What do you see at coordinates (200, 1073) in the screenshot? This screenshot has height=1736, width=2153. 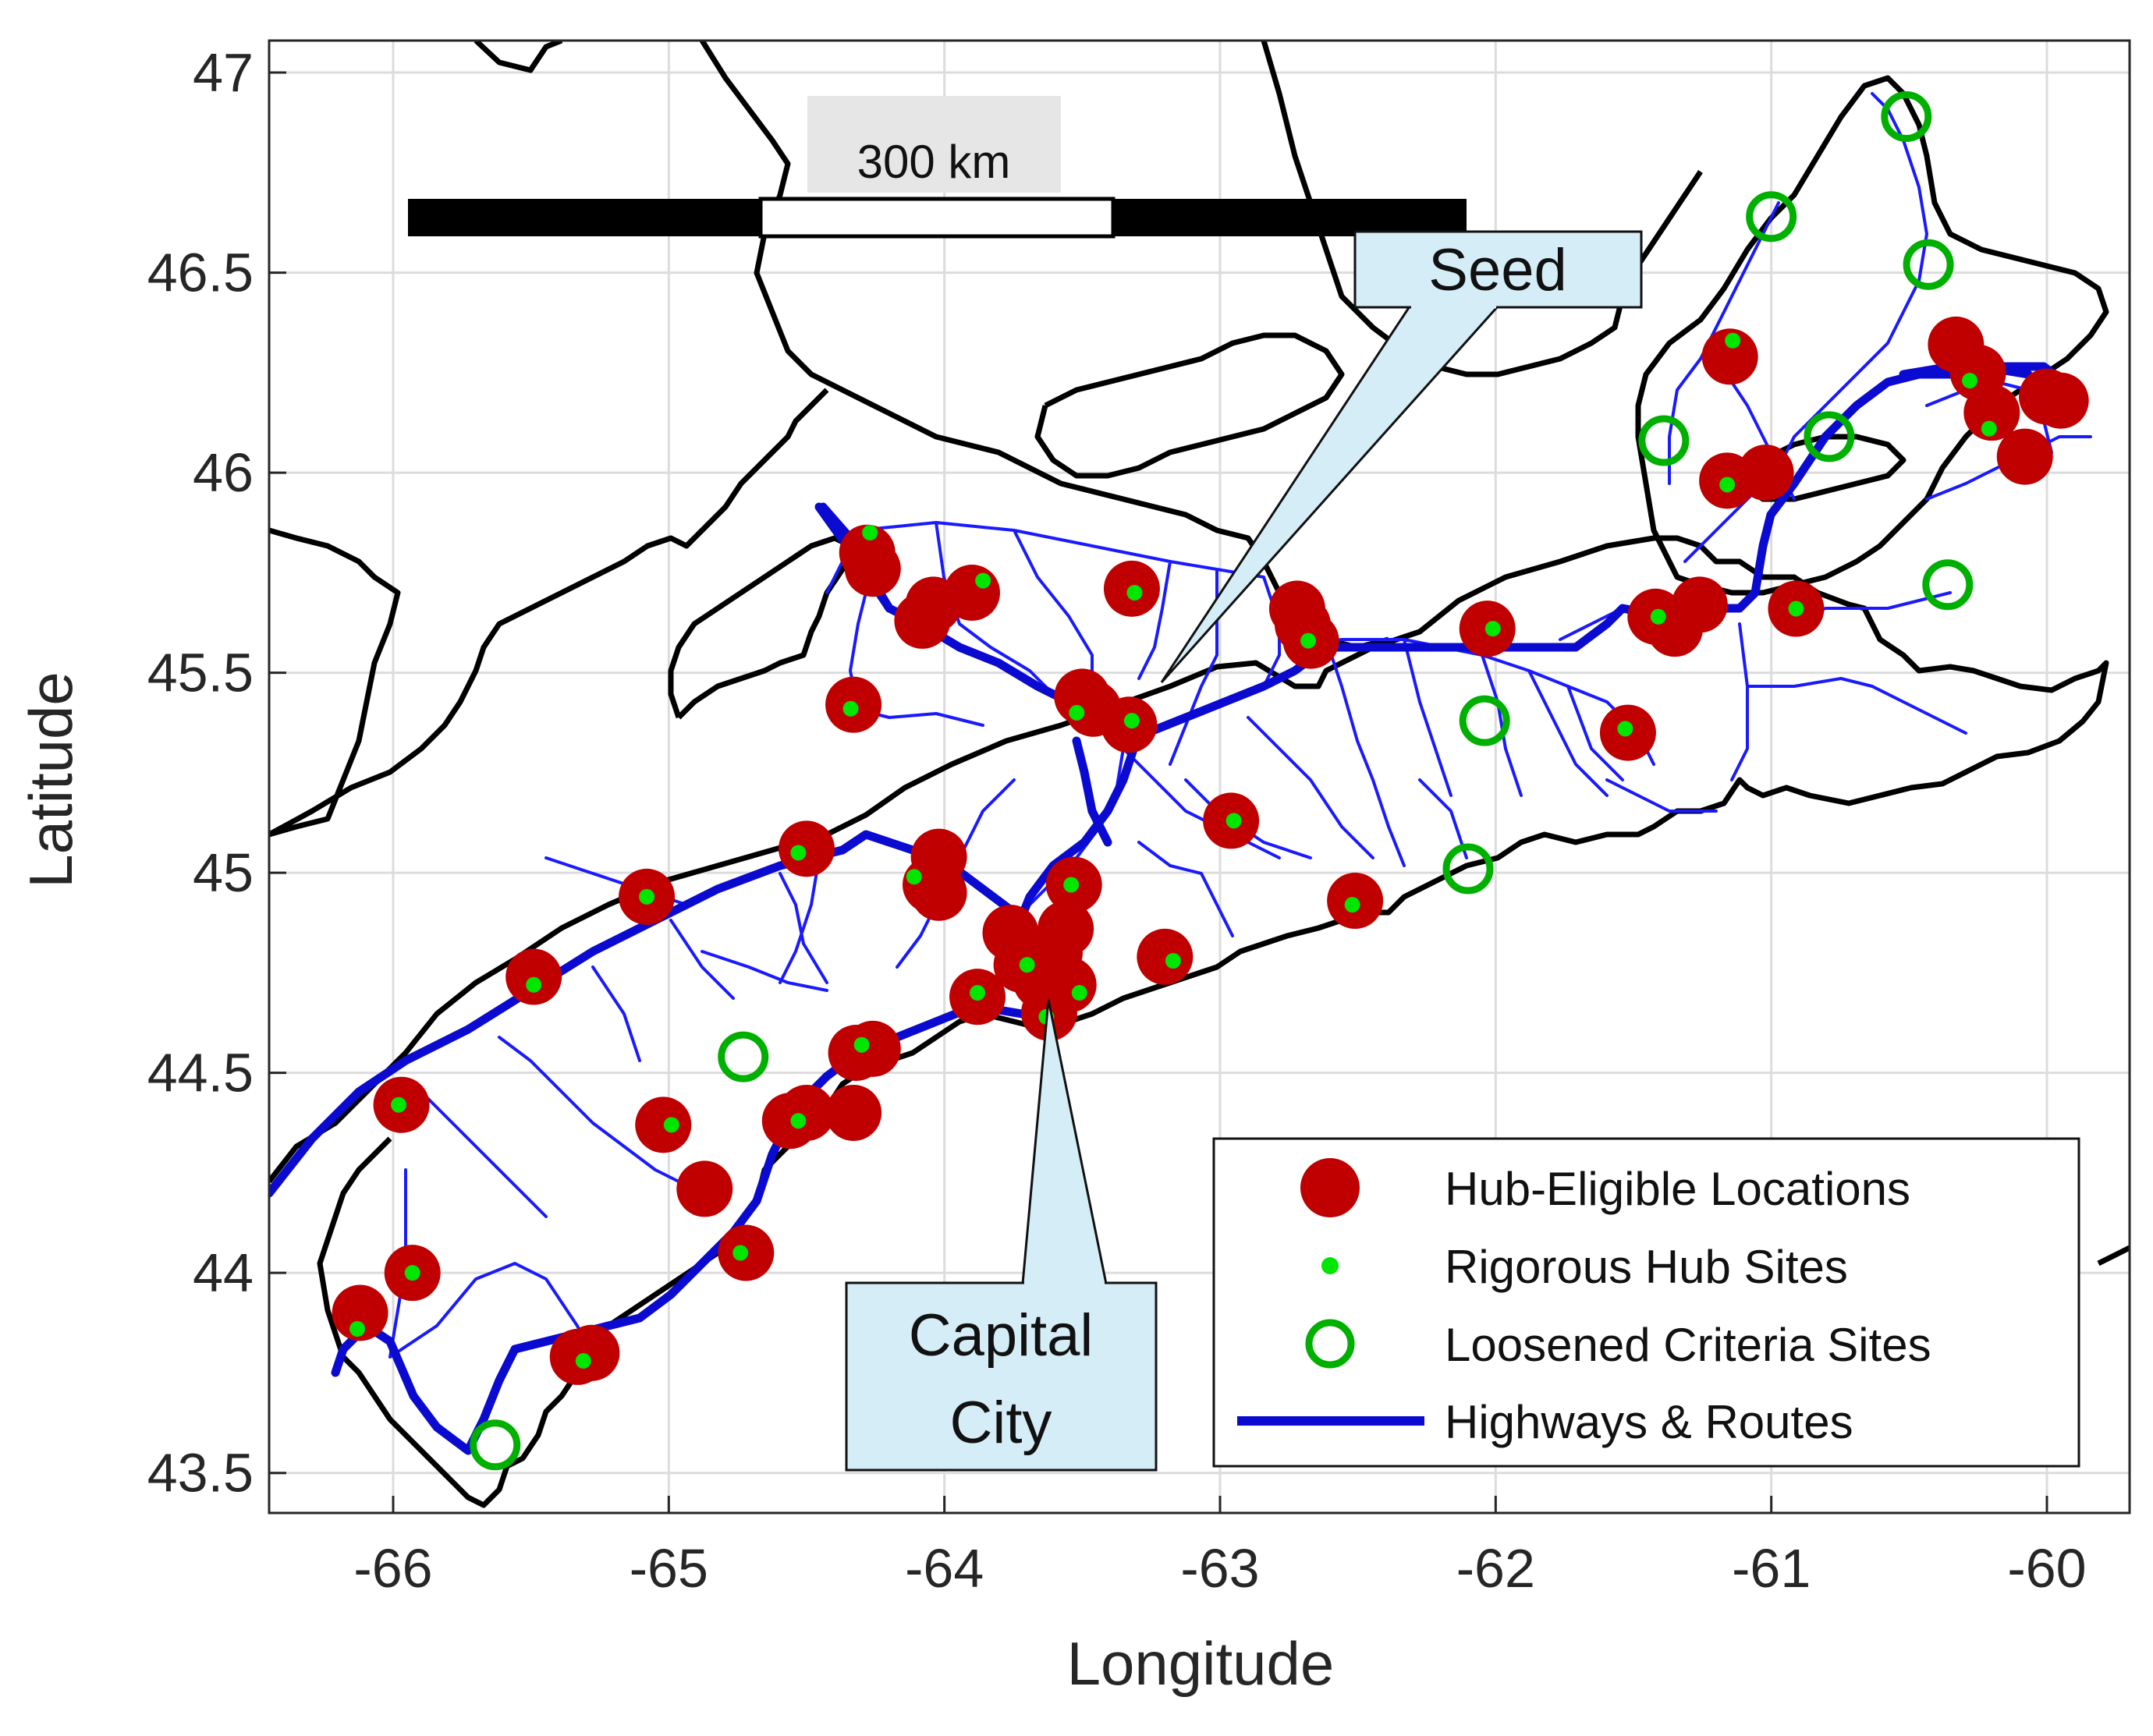 I see `y-tick-label: 44.5` at bounding box center [200, 1073].